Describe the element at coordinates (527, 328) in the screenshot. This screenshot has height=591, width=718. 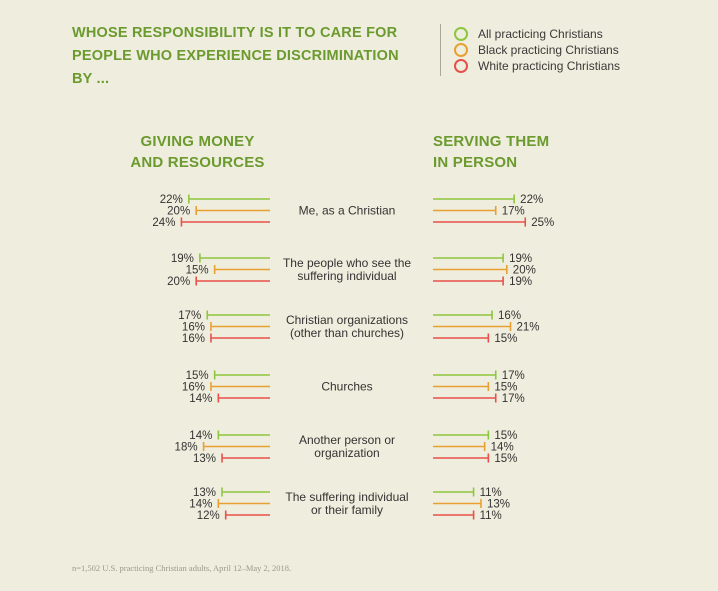
I see `right-value-label-black: 21%` at that location.